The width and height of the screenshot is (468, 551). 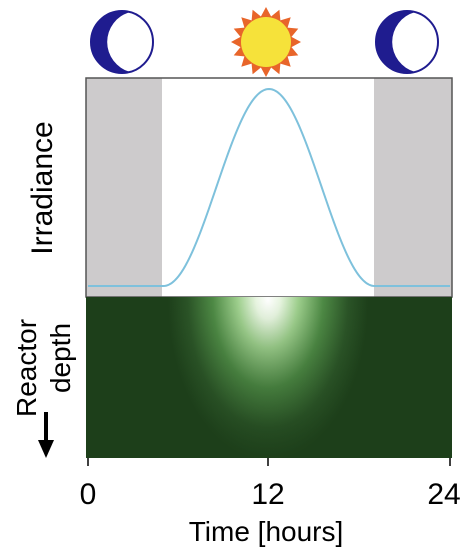 I want to click on night-shade-right, so click(x=413, y=187).